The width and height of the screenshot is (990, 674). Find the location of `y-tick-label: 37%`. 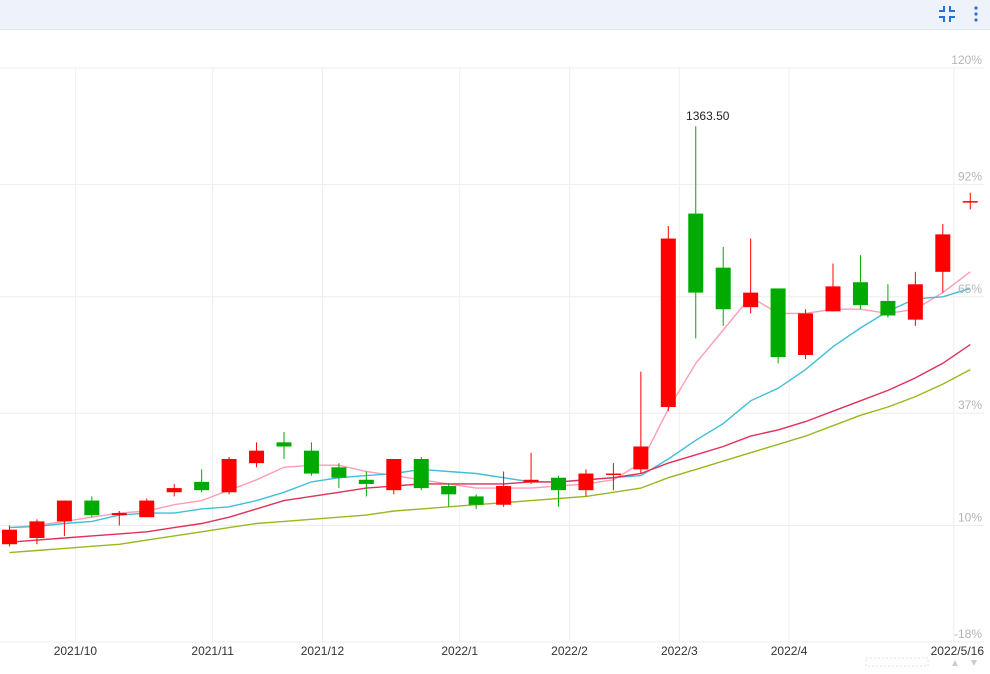

y-tick-label: 37% is located at coordinates (970, 405).